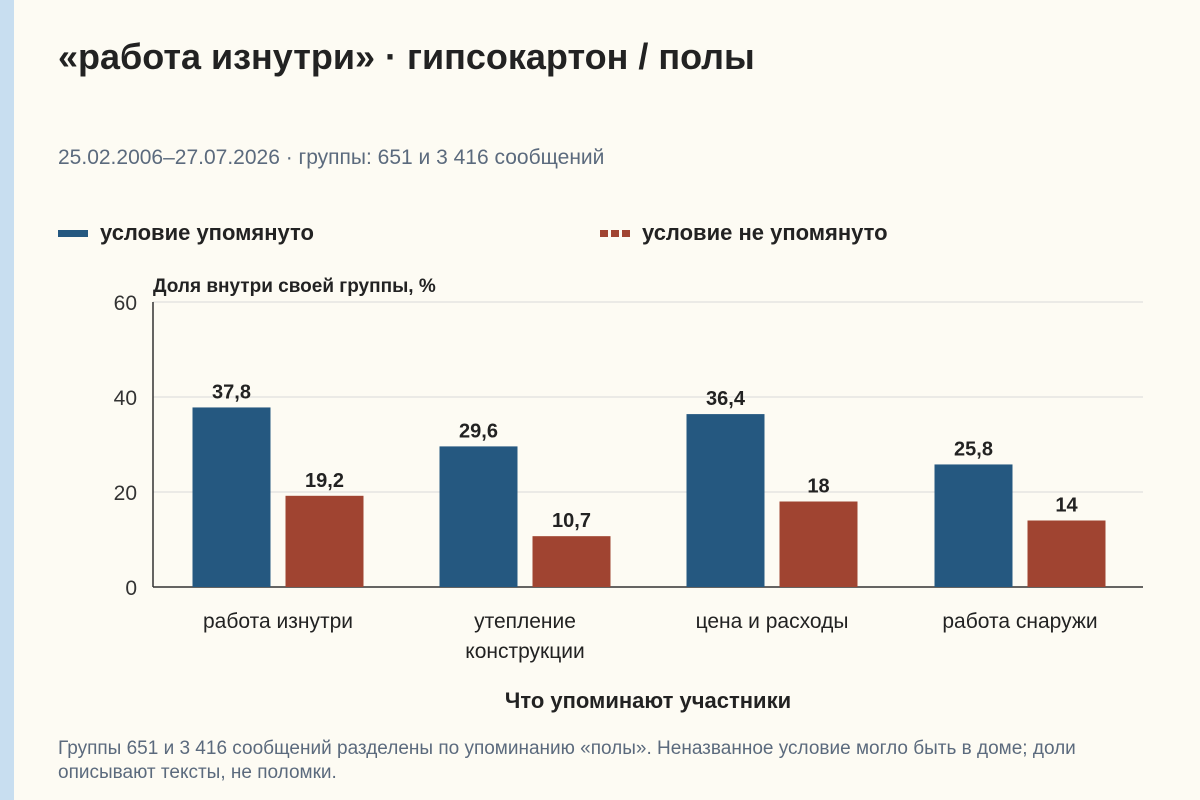 This screenshot has width=1200, height=800. I want to click on data-label: 36,4, so click(726, 399).